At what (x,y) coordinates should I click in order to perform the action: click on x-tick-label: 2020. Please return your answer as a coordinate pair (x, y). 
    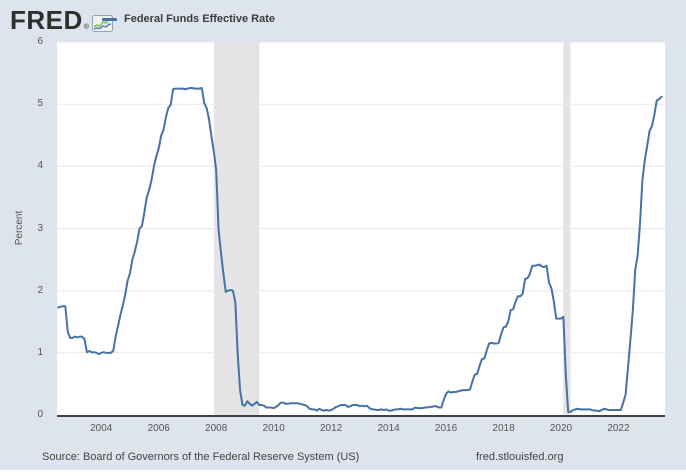
    Looking at the image, I should click on (561, 428).